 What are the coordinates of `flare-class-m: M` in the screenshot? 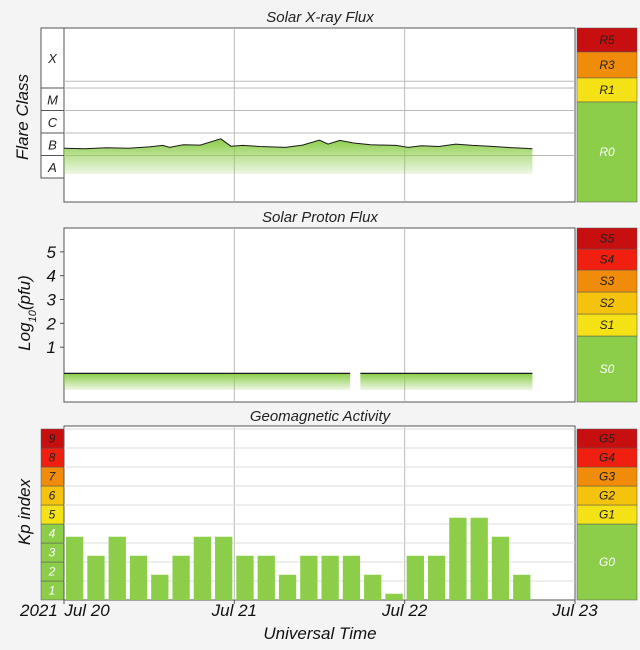 It's located at (52, 99).